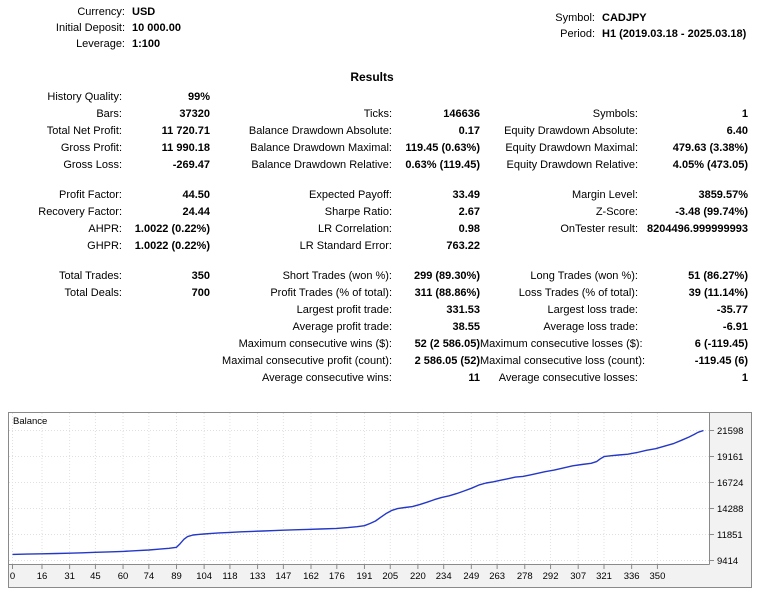 This screenshot has height=600, width=760. I want to click on stat-label: Total Trades:, so click(90, 275).